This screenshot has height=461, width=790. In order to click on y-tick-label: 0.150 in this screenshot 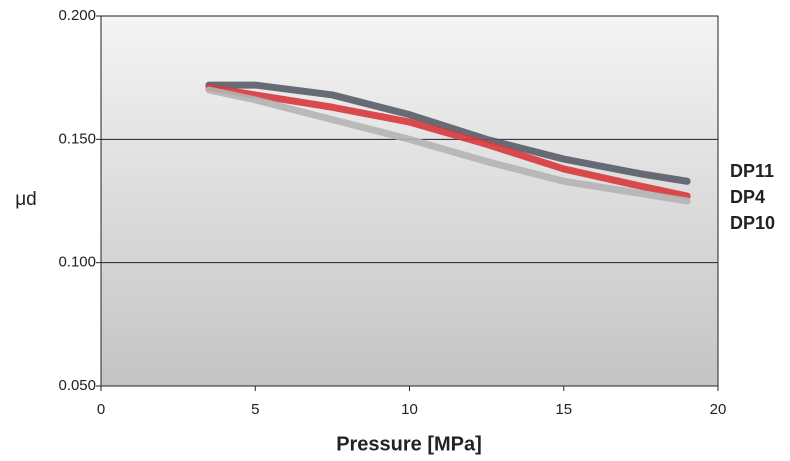, I will do `click(77, 138)`.